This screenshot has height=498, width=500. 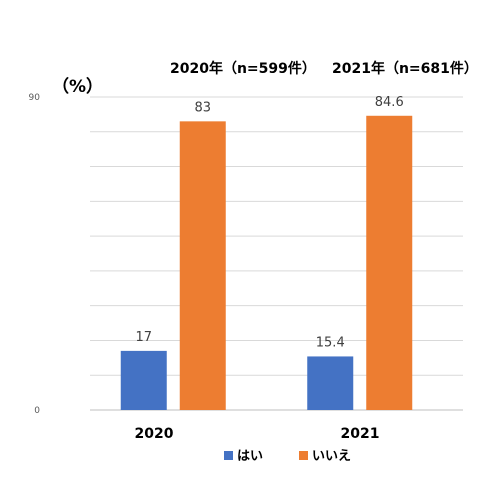 I want to click on x-category-2021: 2021, so click(x=360, y=434).